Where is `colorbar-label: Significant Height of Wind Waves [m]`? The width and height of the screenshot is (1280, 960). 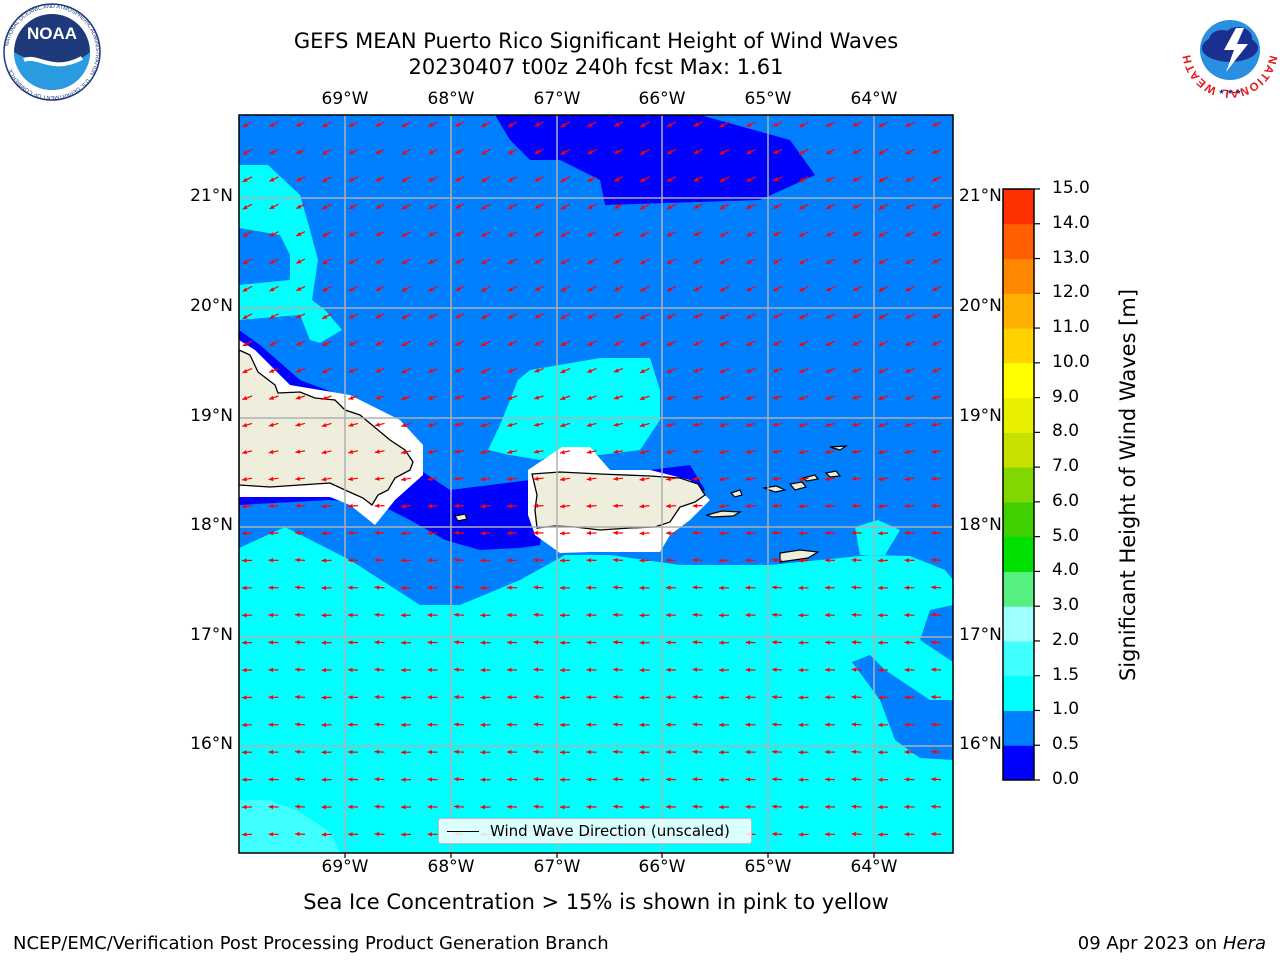
colorbar-label: Significant Height of Wind Waves [m] is located at coordinates (1128, 485).